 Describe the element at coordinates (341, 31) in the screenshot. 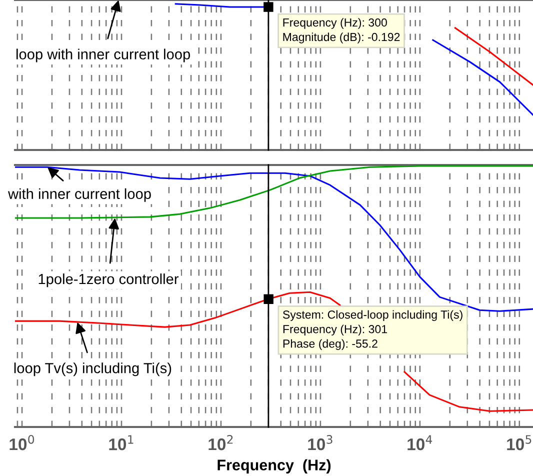

I see `annotation: Frequency (Hz): 300 Magnitude (dB): -0.192` at that location.